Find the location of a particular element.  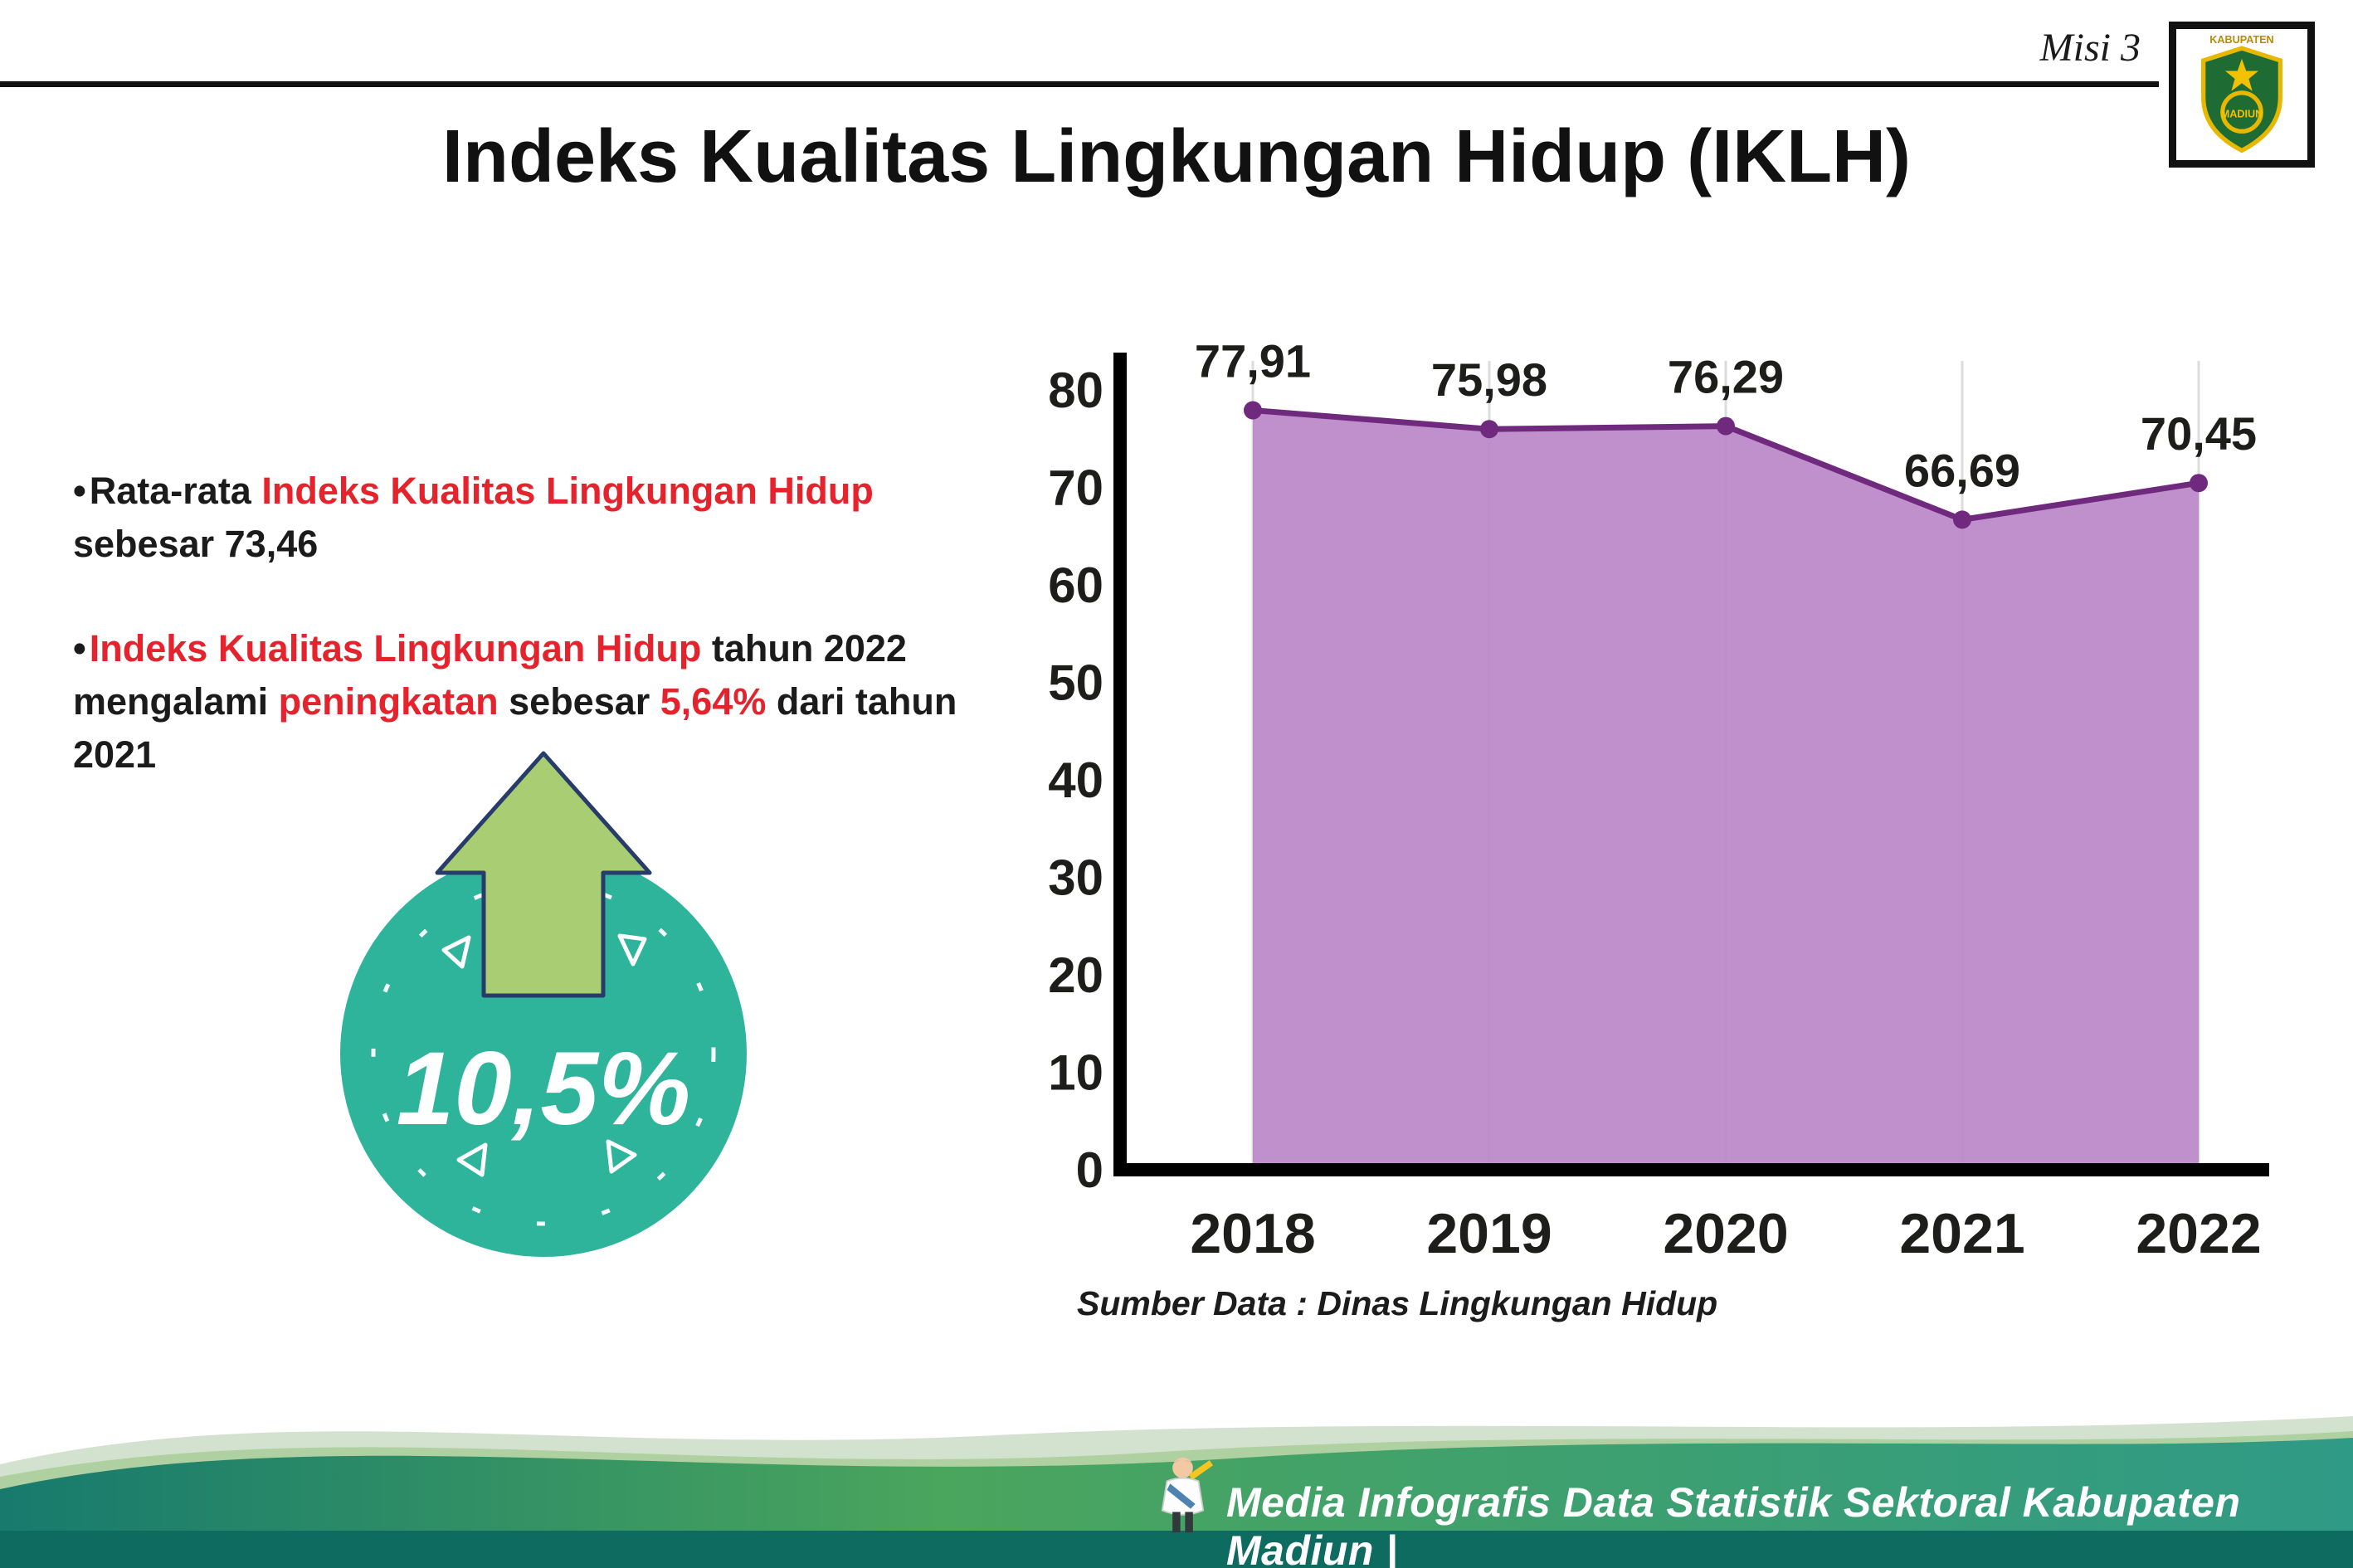

x-tick-label: 2021 is located at coordinates (1961, 1233).